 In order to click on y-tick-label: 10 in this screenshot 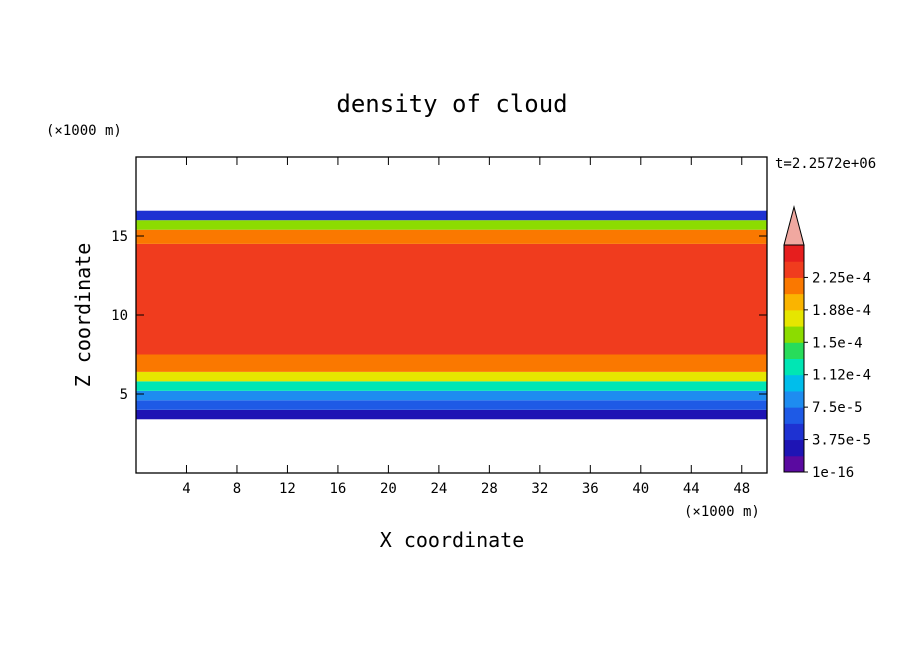, I will do `click(119, 316)`.